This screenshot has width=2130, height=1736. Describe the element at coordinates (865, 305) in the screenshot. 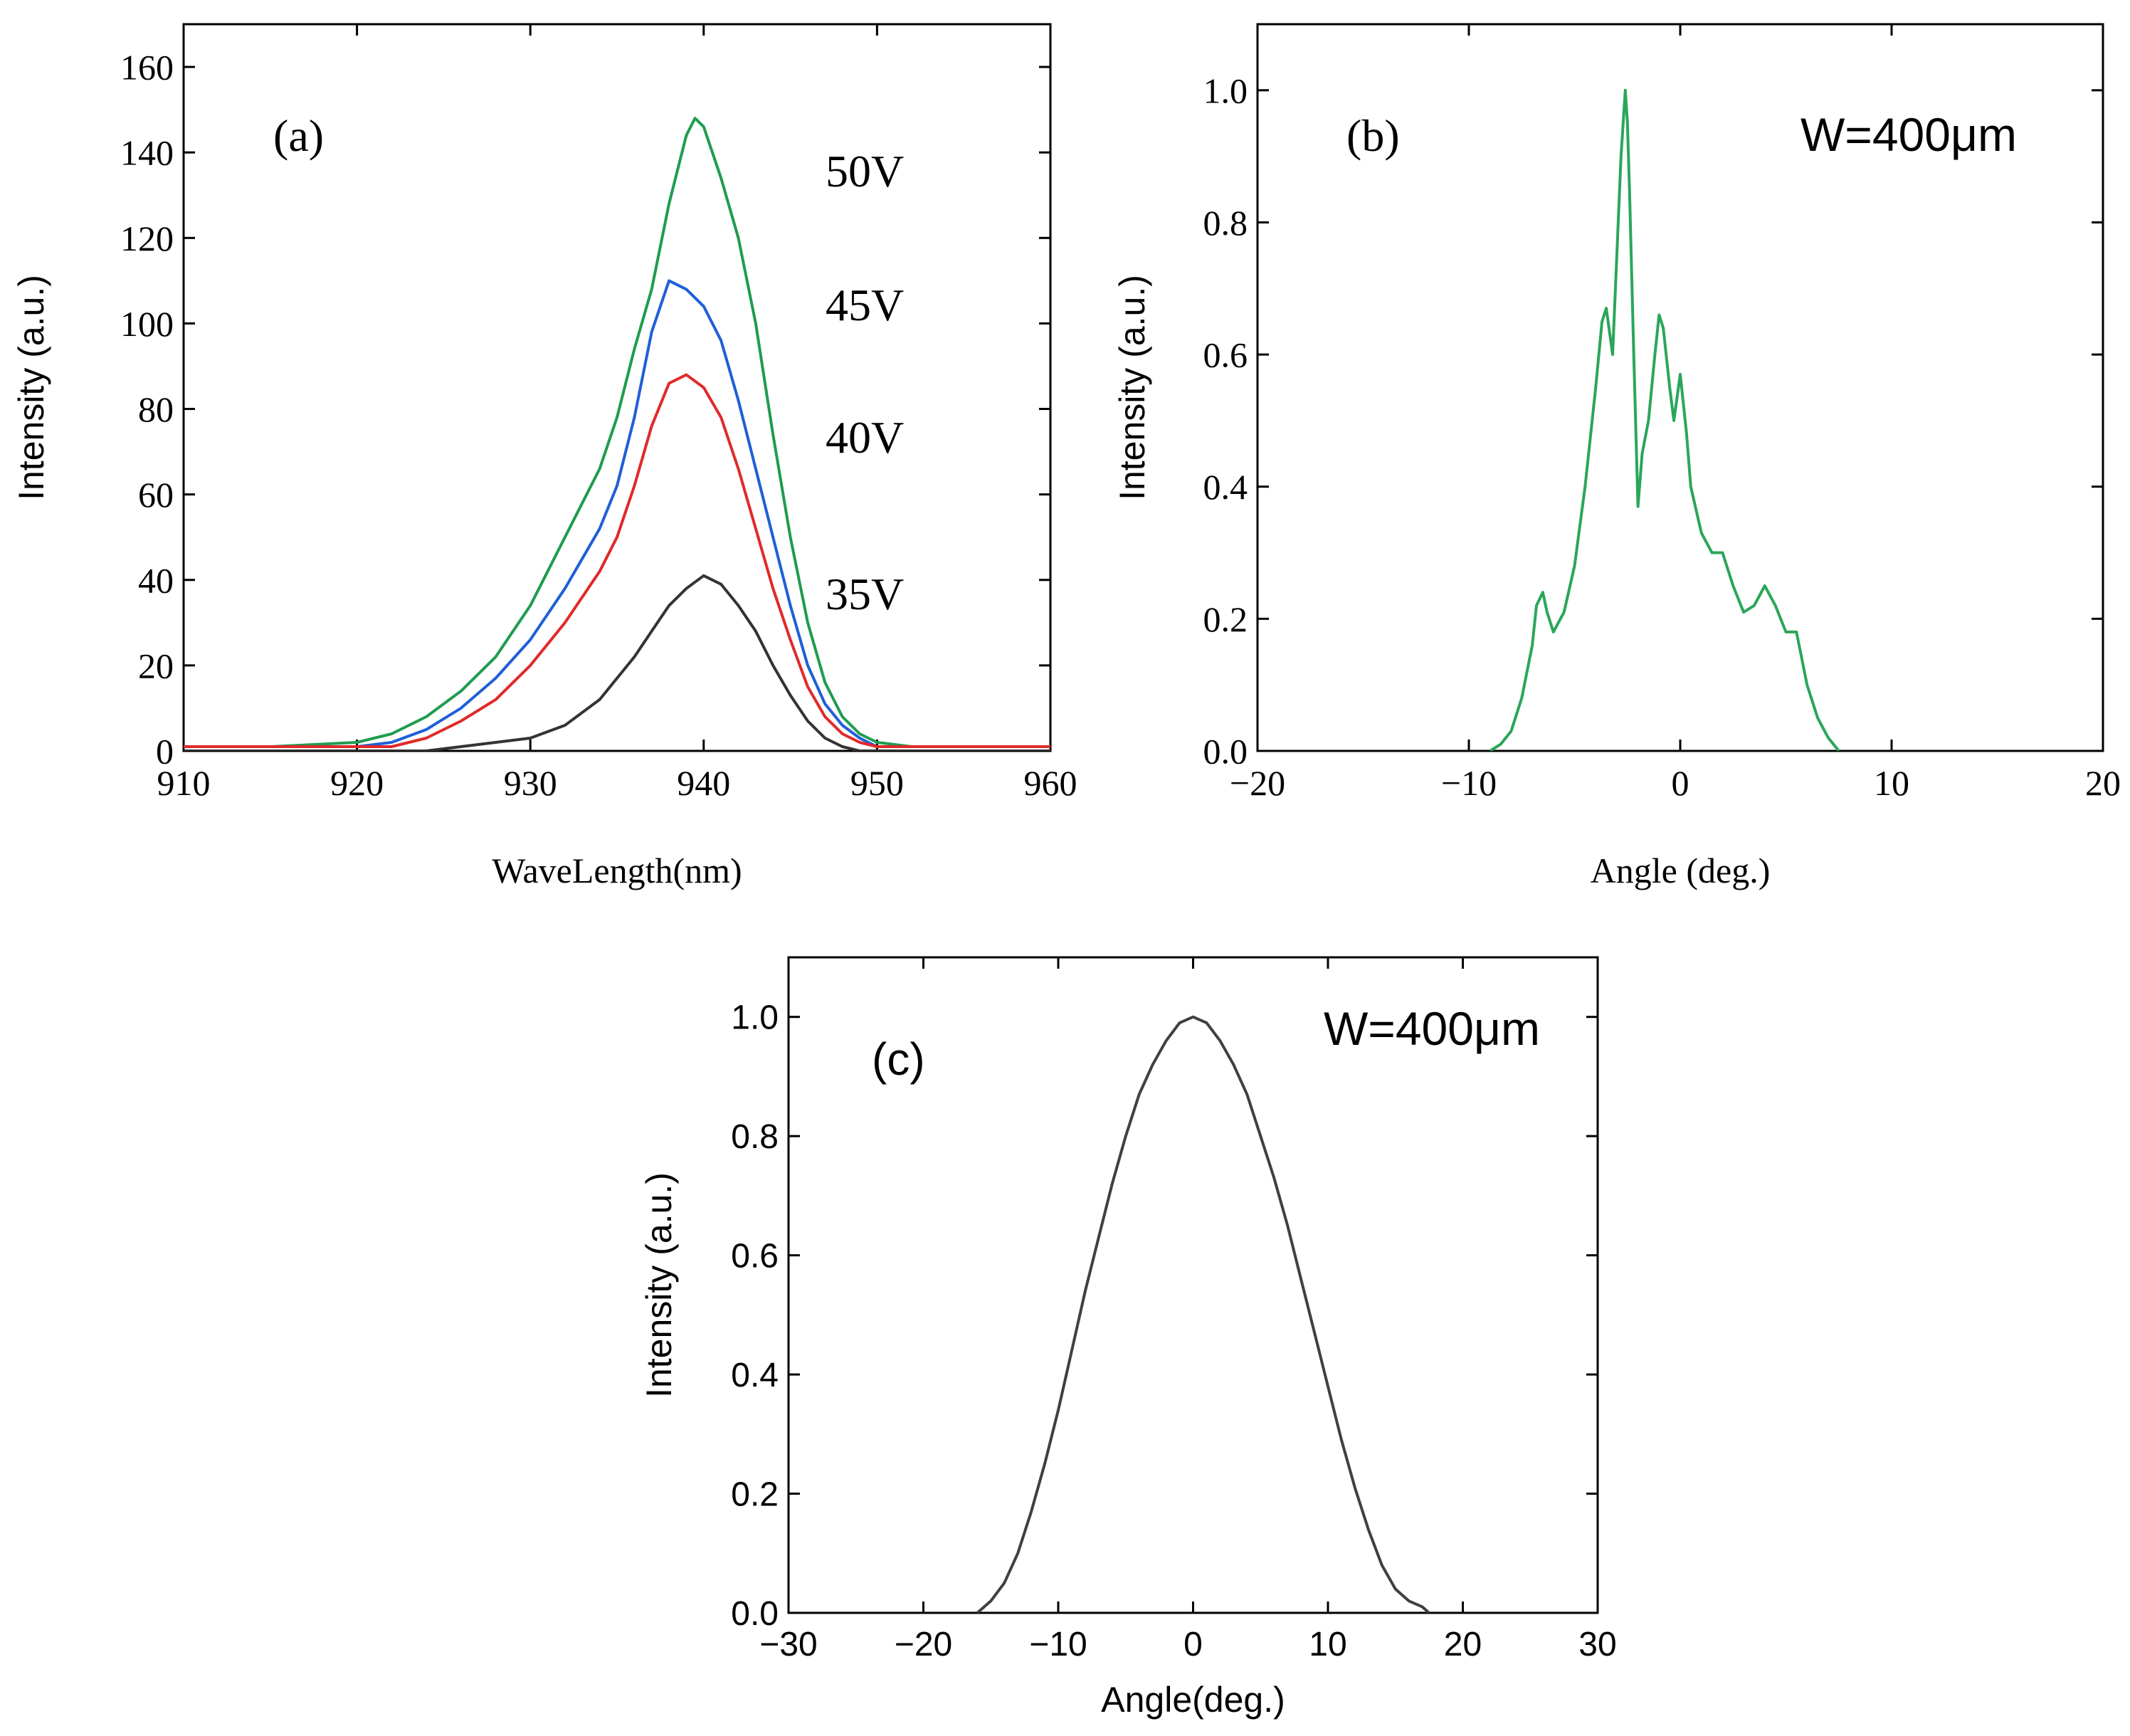

I see `series-label: 45V` at that location.